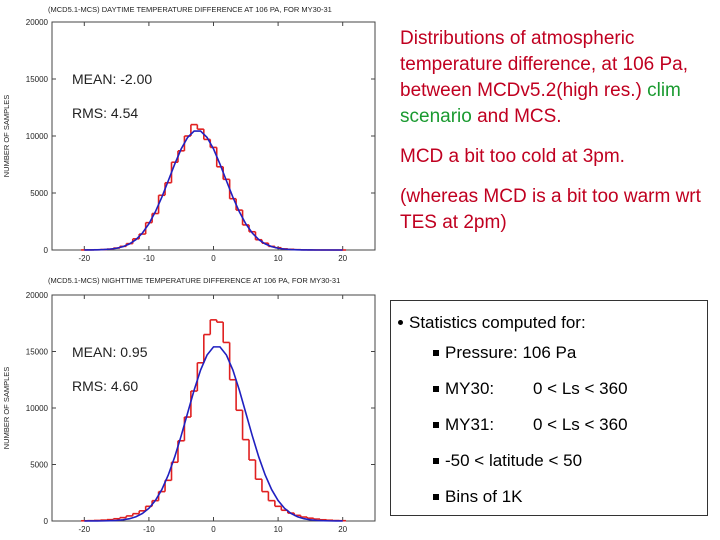 This screenshot has height=540, width=720. What do you see at coordinates (540, 103) in the screenshot?
I see `highlight: clim scenario` at bounding box center [540, 103].